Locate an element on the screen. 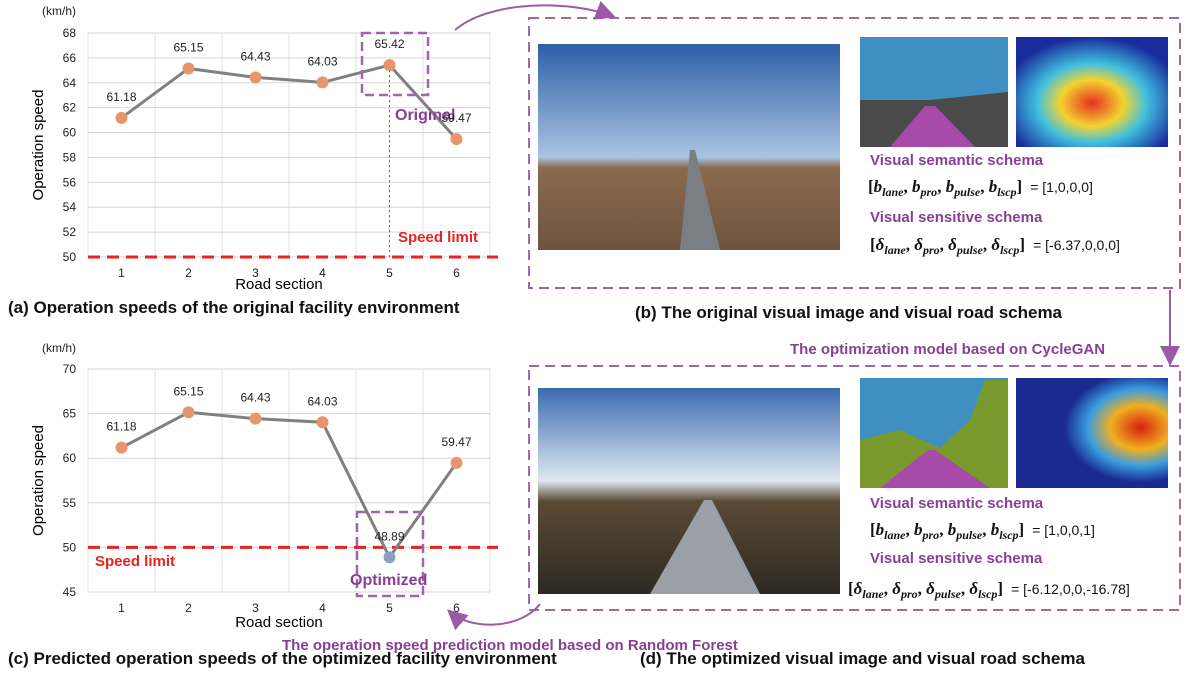  highlight-box is located at coordinates (395, 64).